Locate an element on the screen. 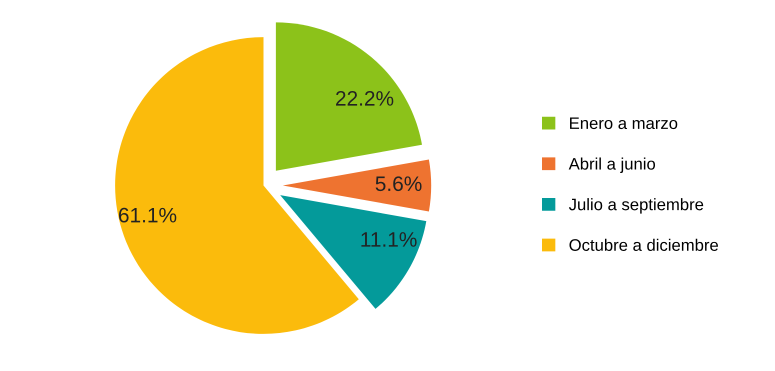 The height and width of the screenshot is (371, 775). legend-label: Octubre a diciembre is located at coordinates (643, 244).